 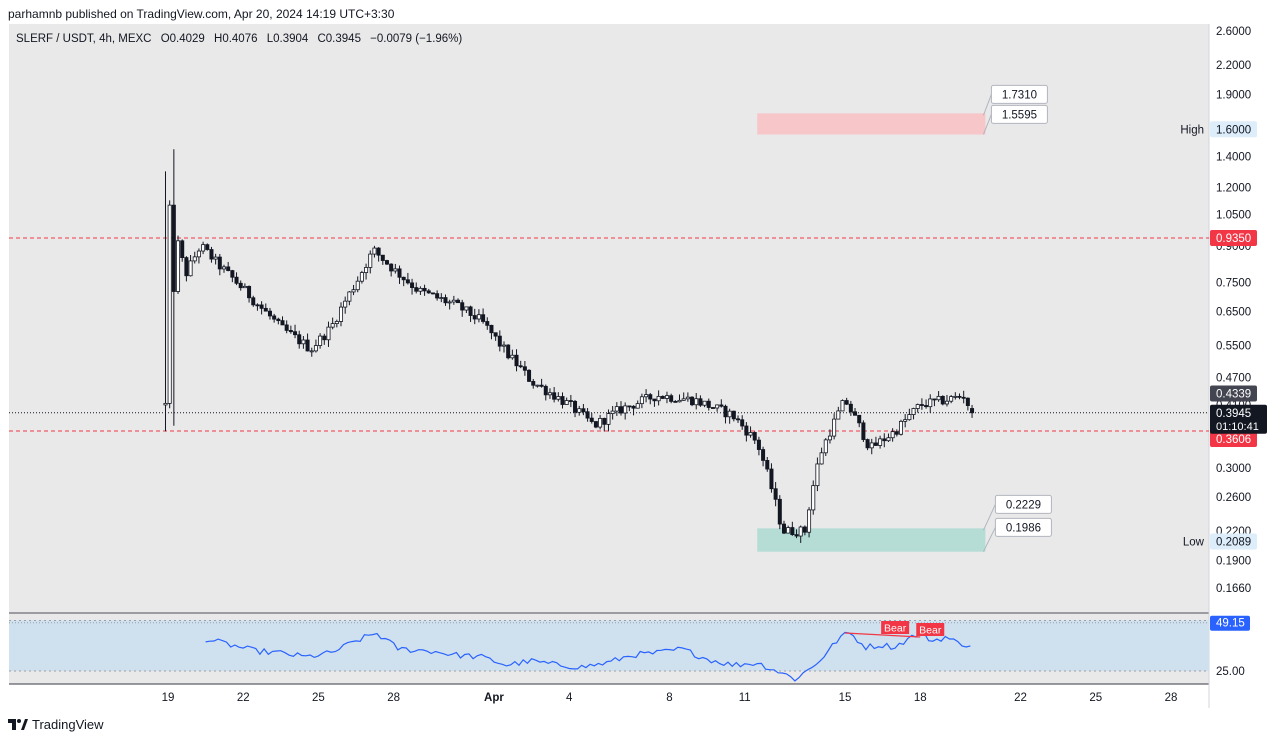 I want to click on price-tick-label: 1.4000, so click(x=1233, y=157).